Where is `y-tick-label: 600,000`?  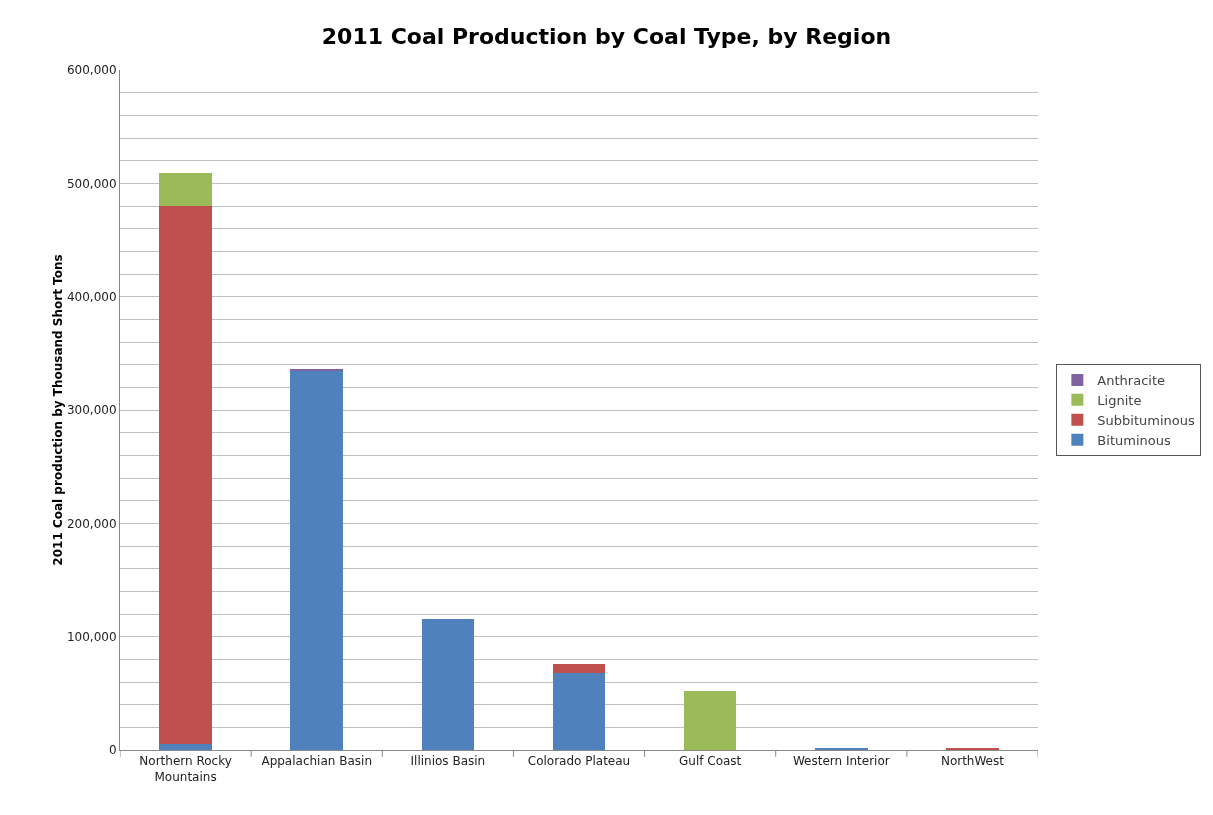 y-tick-label: 600,000 is located at coordinates (91, 70).